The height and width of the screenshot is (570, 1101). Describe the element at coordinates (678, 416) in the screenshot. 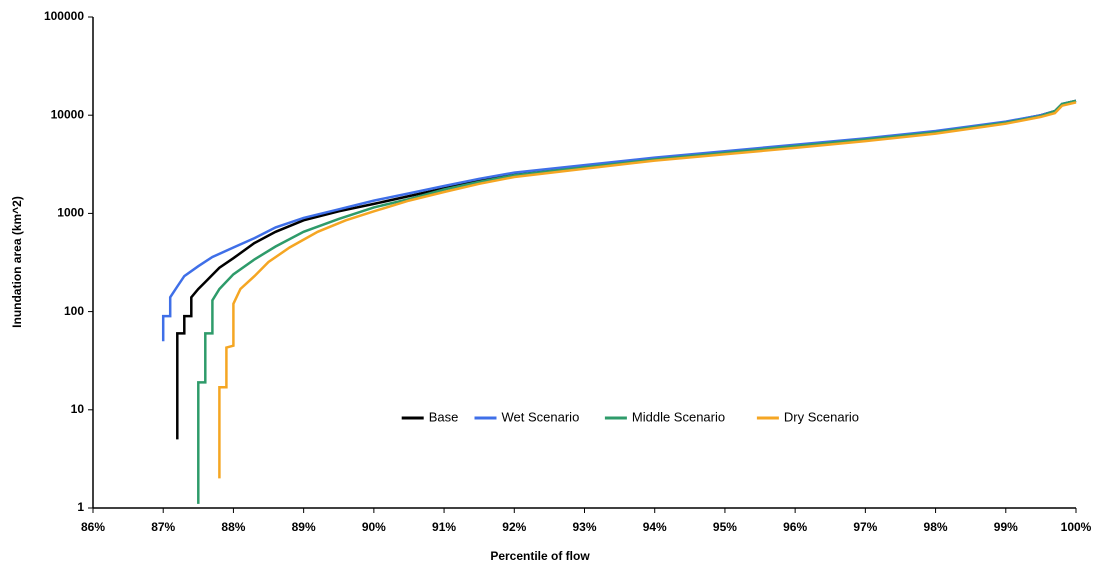

I see `legend-label: Middle Scenario` at that location.